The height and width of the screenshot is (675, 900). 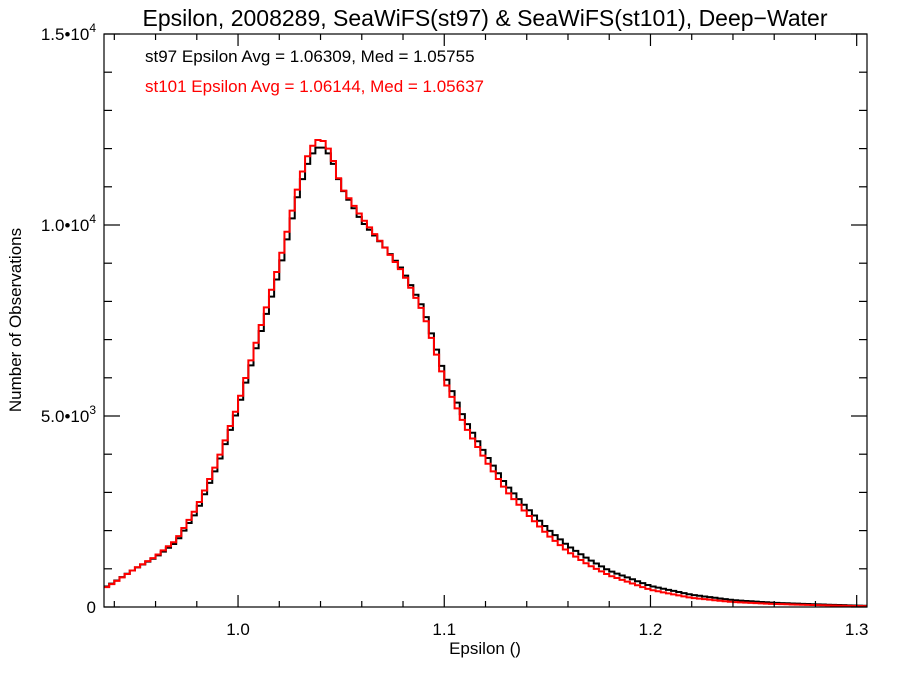 I want to click on y-tick-label: 0, so click(x=91, y=607).